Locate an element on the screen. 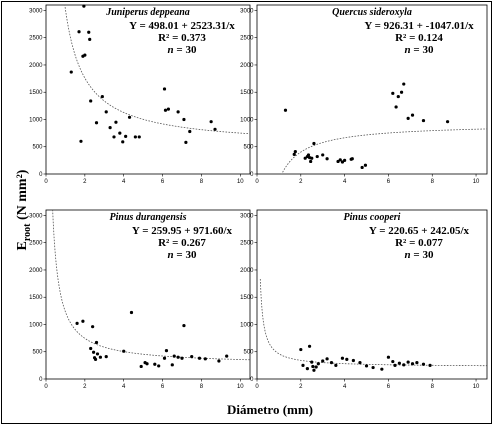 The width and height of the screenshot is (493, 425). y-tick-label: 0 is located at coordinates (252, 380).